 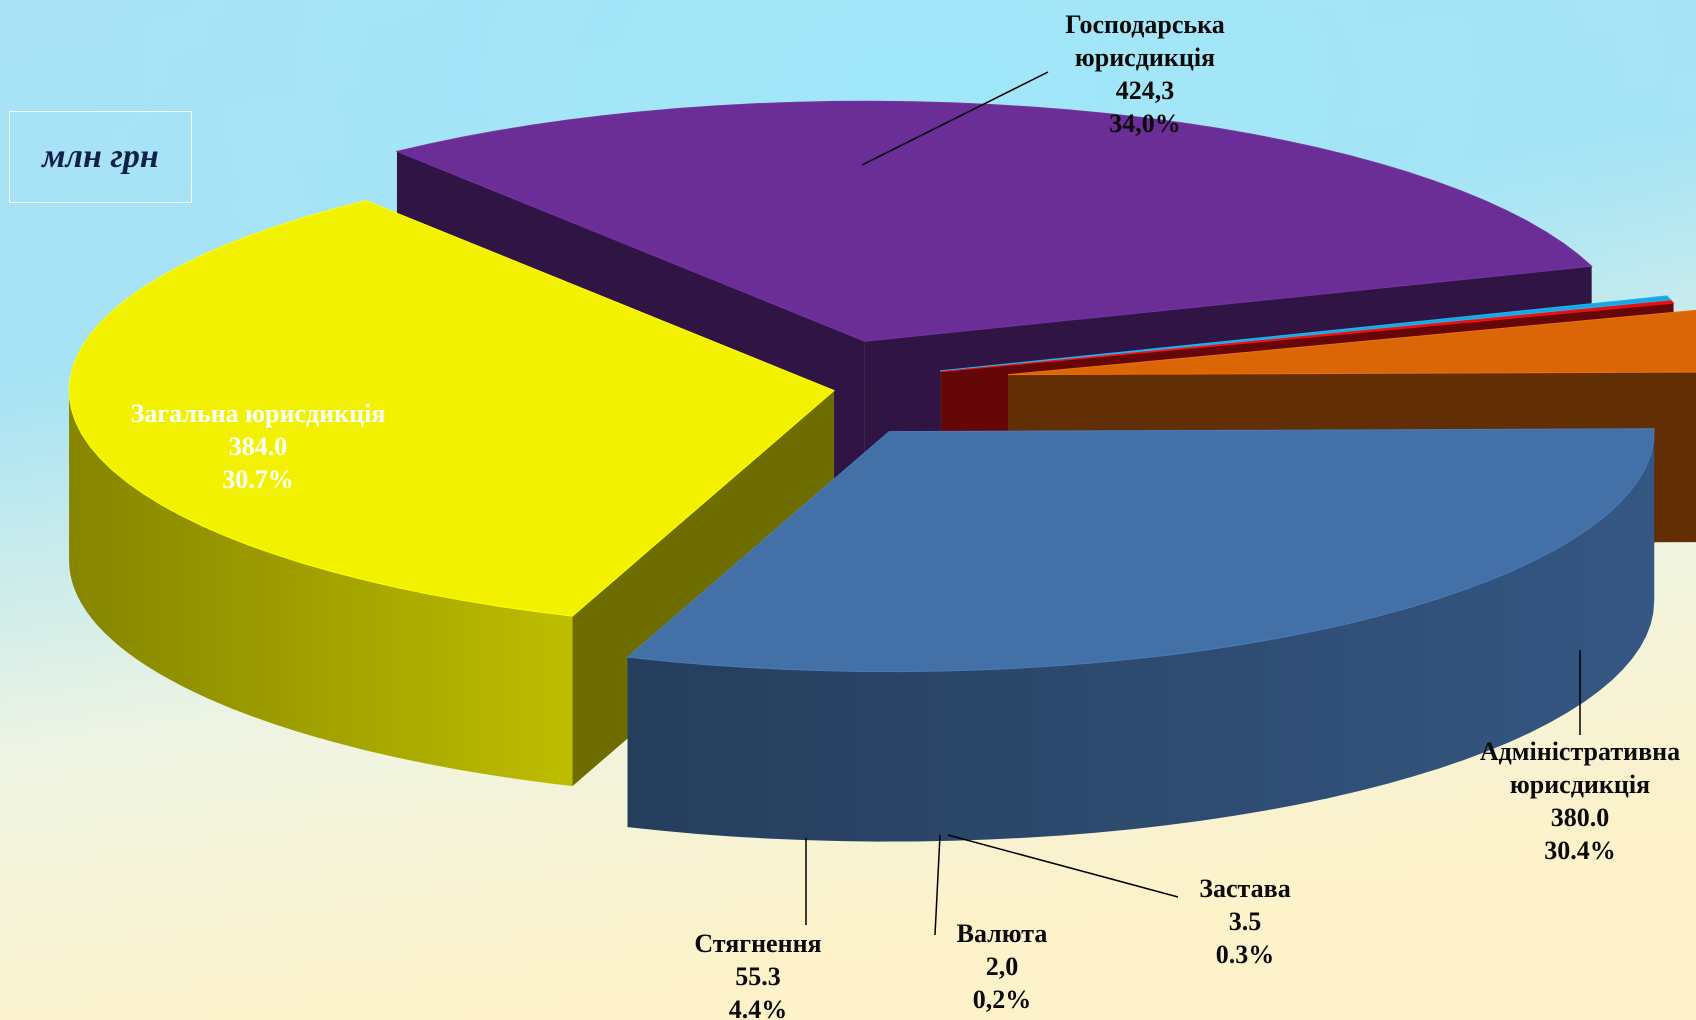 I want to click on unit-box: млн грн, so click(x=100, y=157).